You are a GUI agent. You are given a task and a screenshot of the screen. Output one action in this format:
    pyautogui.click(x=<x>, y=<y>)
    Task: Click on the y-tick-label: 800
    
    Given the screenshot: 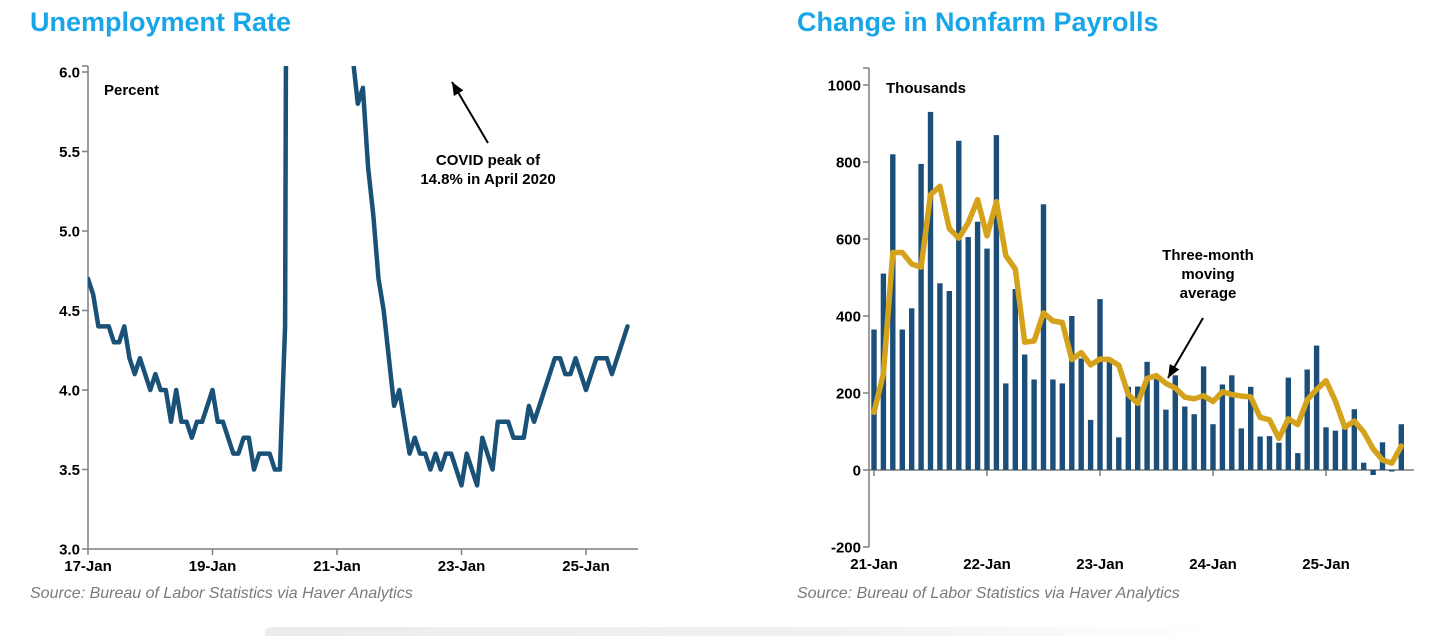 What is the action you would take?
    pyautogui.click(x=848, y=163)
    